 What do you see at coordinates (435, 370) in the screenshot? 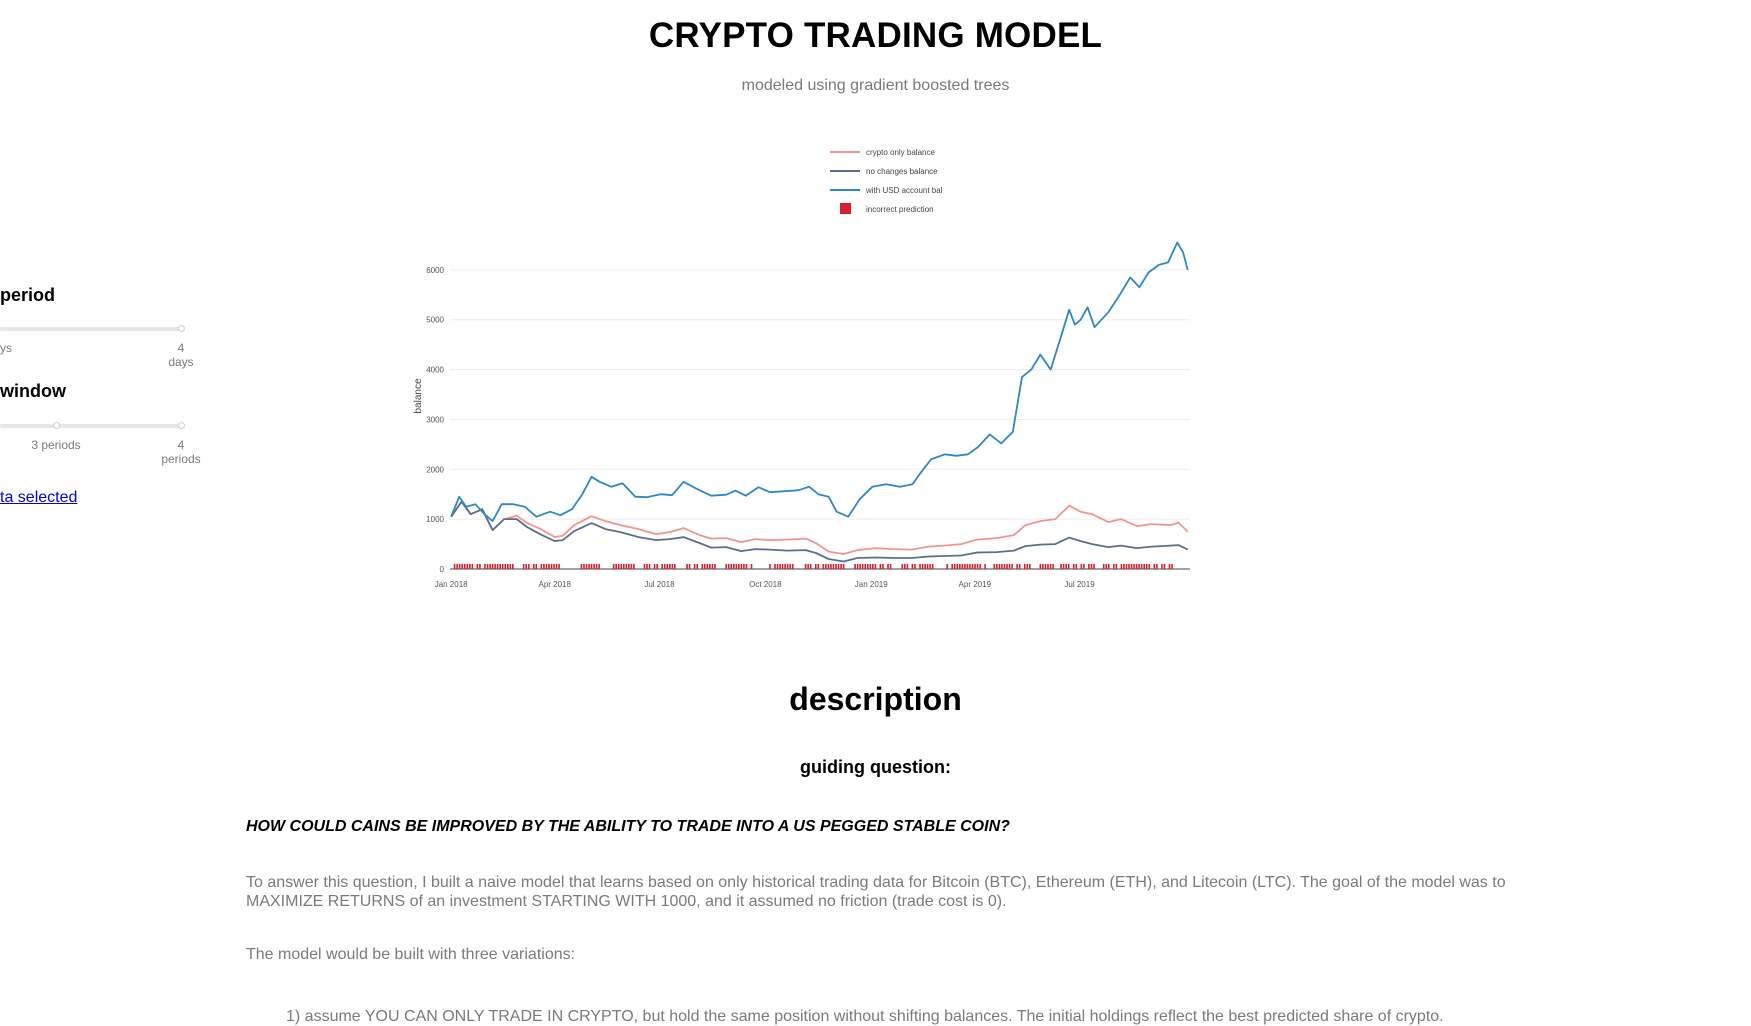
I see `y-tick-label: 4000` at bounding box center [435, 370].